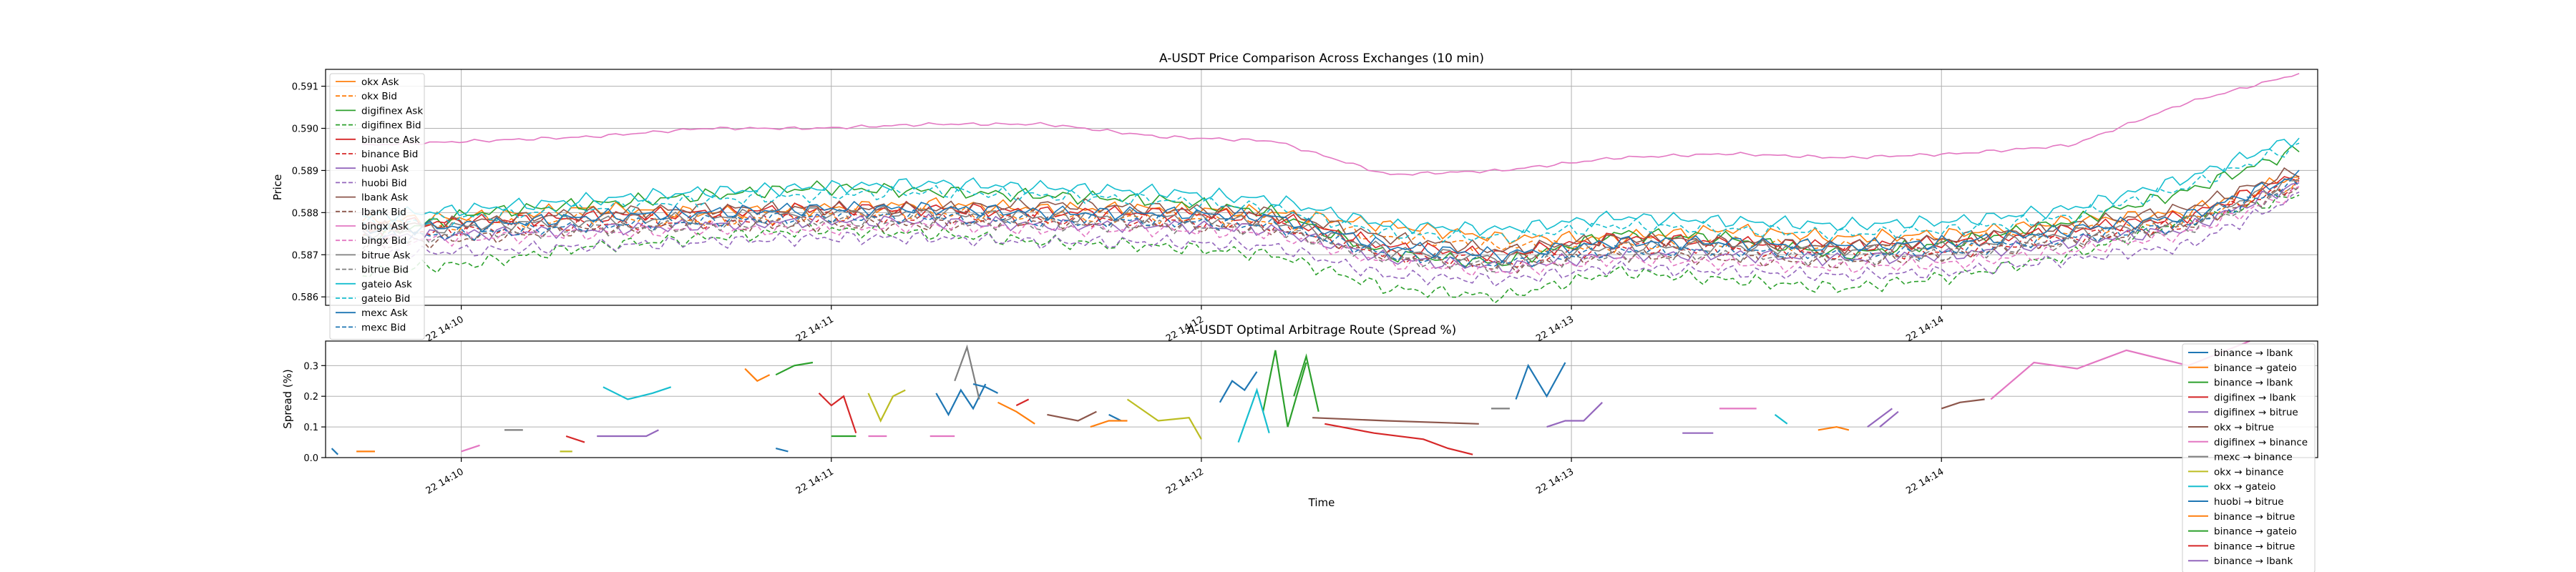  Describe the element at coordinates (815, 329) in the screenshot. I see `x-tick-label: 22 14:11` at that location.